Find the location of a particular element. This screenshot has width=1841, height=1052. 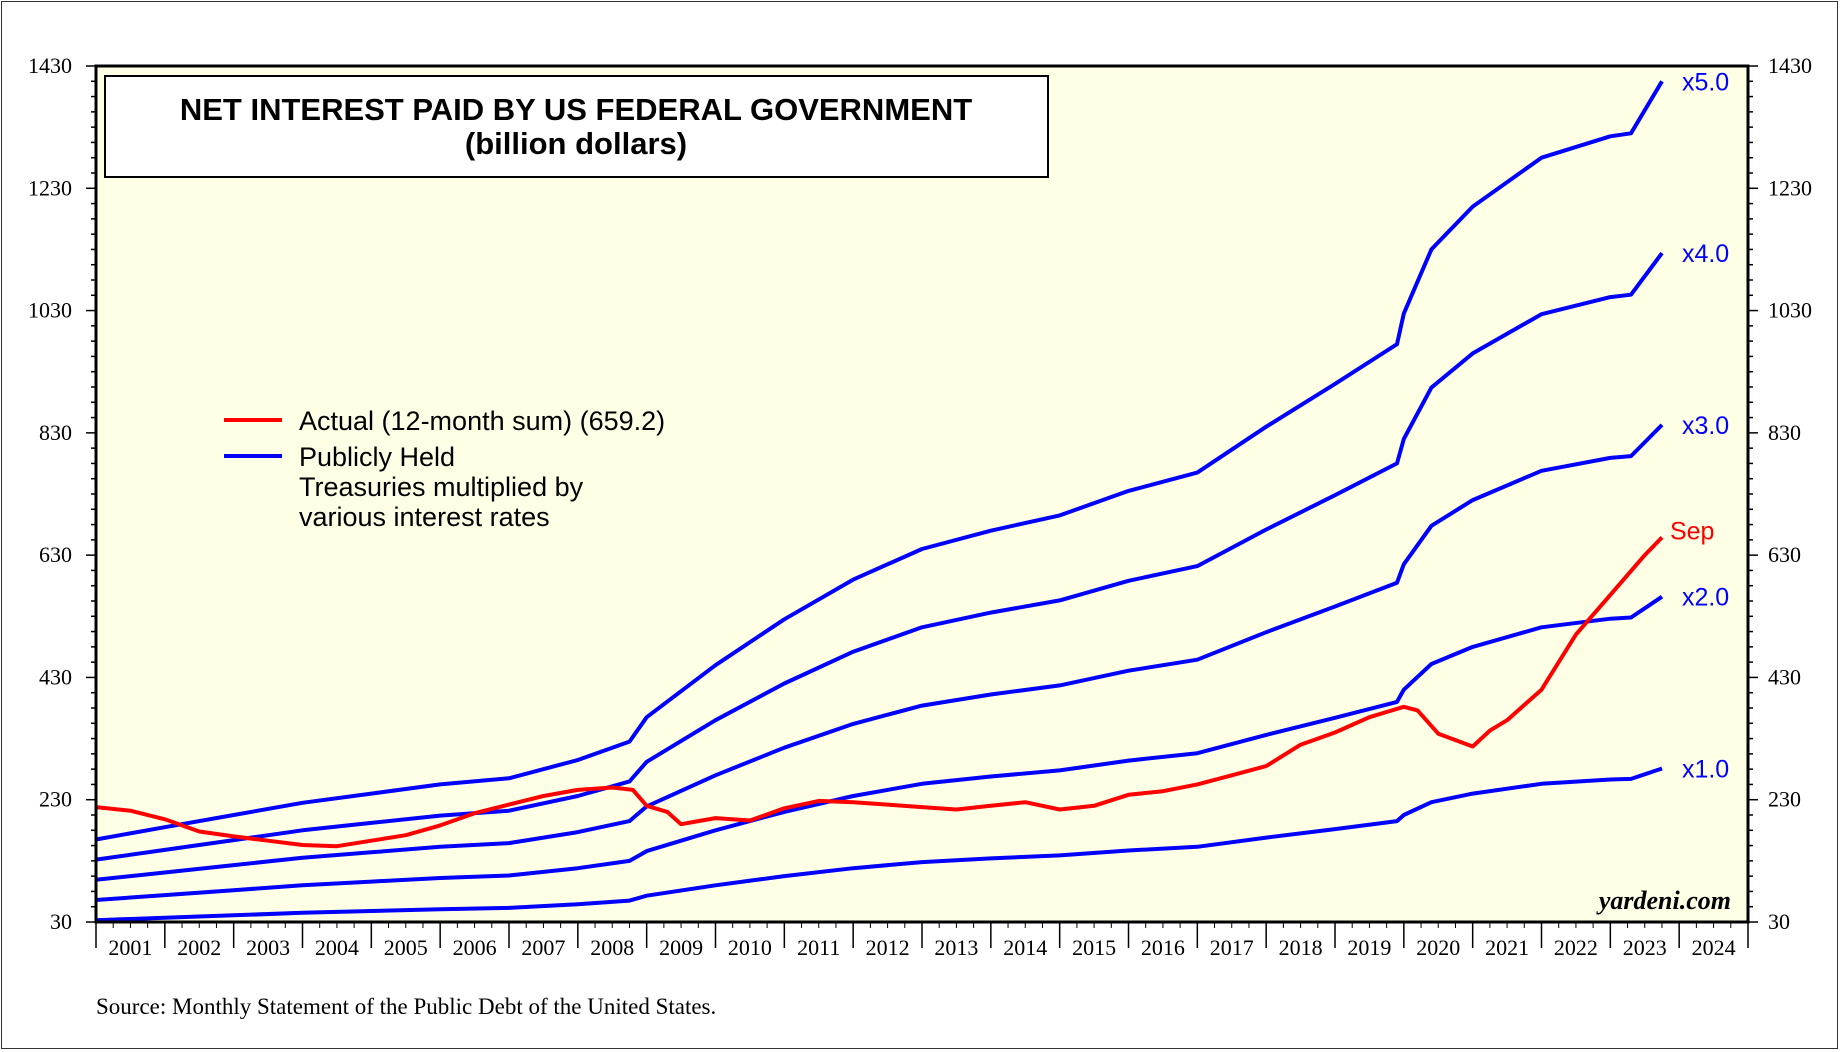

legend-label-multiples-line2: Treasuries multiplied by is located at coordinates (441, 487).